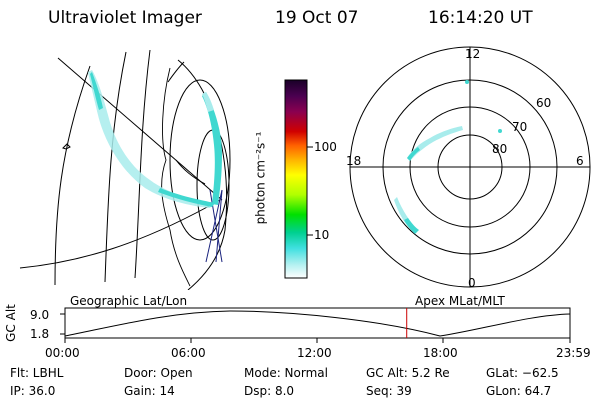 Image resolution: width=600 pixels, height=400 pixels. Describe the element at coordinates (158, 373) in the screenshot. I see `status-door: Door: Open` at that location.